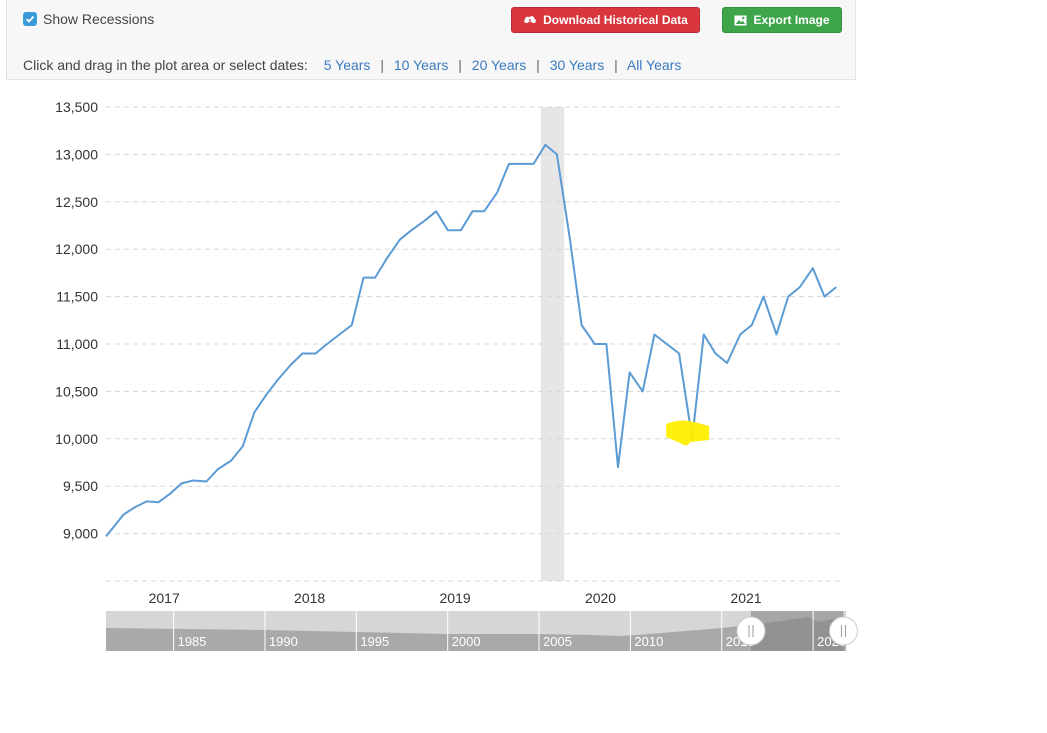 This screenshot has width=1047, height=733. Describe the element at coordinates (76, 391) in the screenshot. I see `y-tick-label: 10,500` at that location.